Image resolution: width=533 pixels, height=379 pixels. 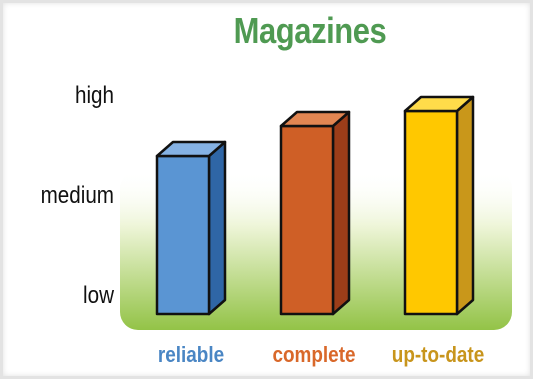 What do you see at coordinates (77, 195) in the screenshot?
I see `y-tick-label-medium: medium` at bounding box center [77, 195].